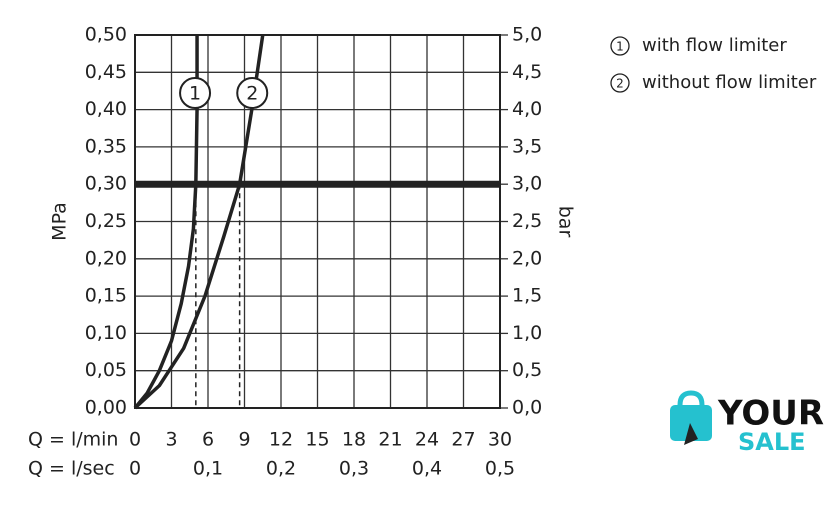 The height and width of the screenshot is (505, 840). I want to click on x-tick-label: 24, so click(427, 440).